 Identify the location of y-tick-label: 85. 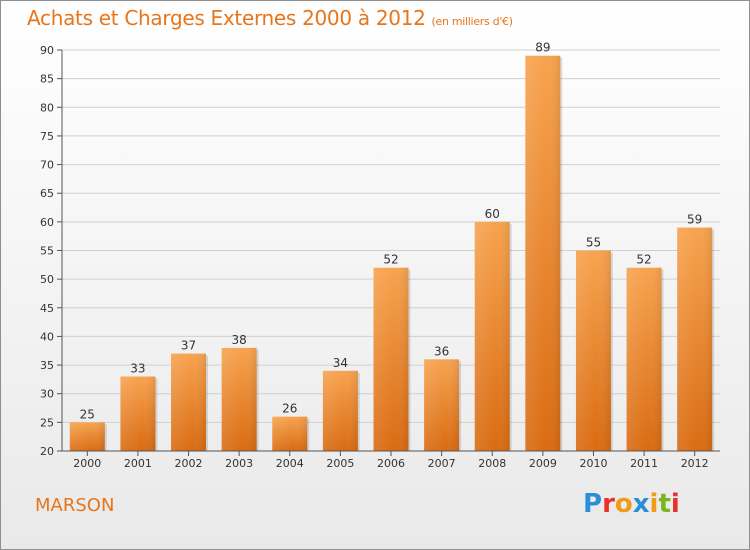
(47, 79).